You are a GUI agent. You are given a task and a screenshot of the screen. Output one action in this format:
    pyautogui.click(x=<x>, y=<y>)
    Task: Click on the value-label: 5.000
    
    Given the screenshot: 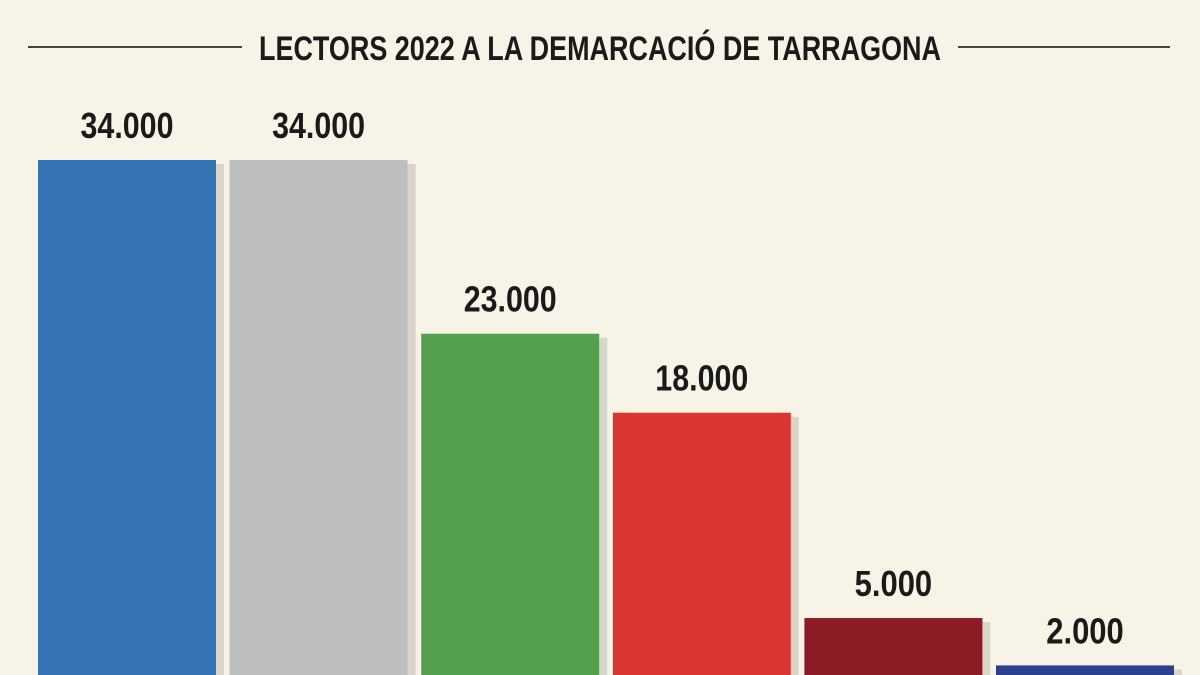 What is the action you would take?
    pyautogui.click(x=894, y=583)
    